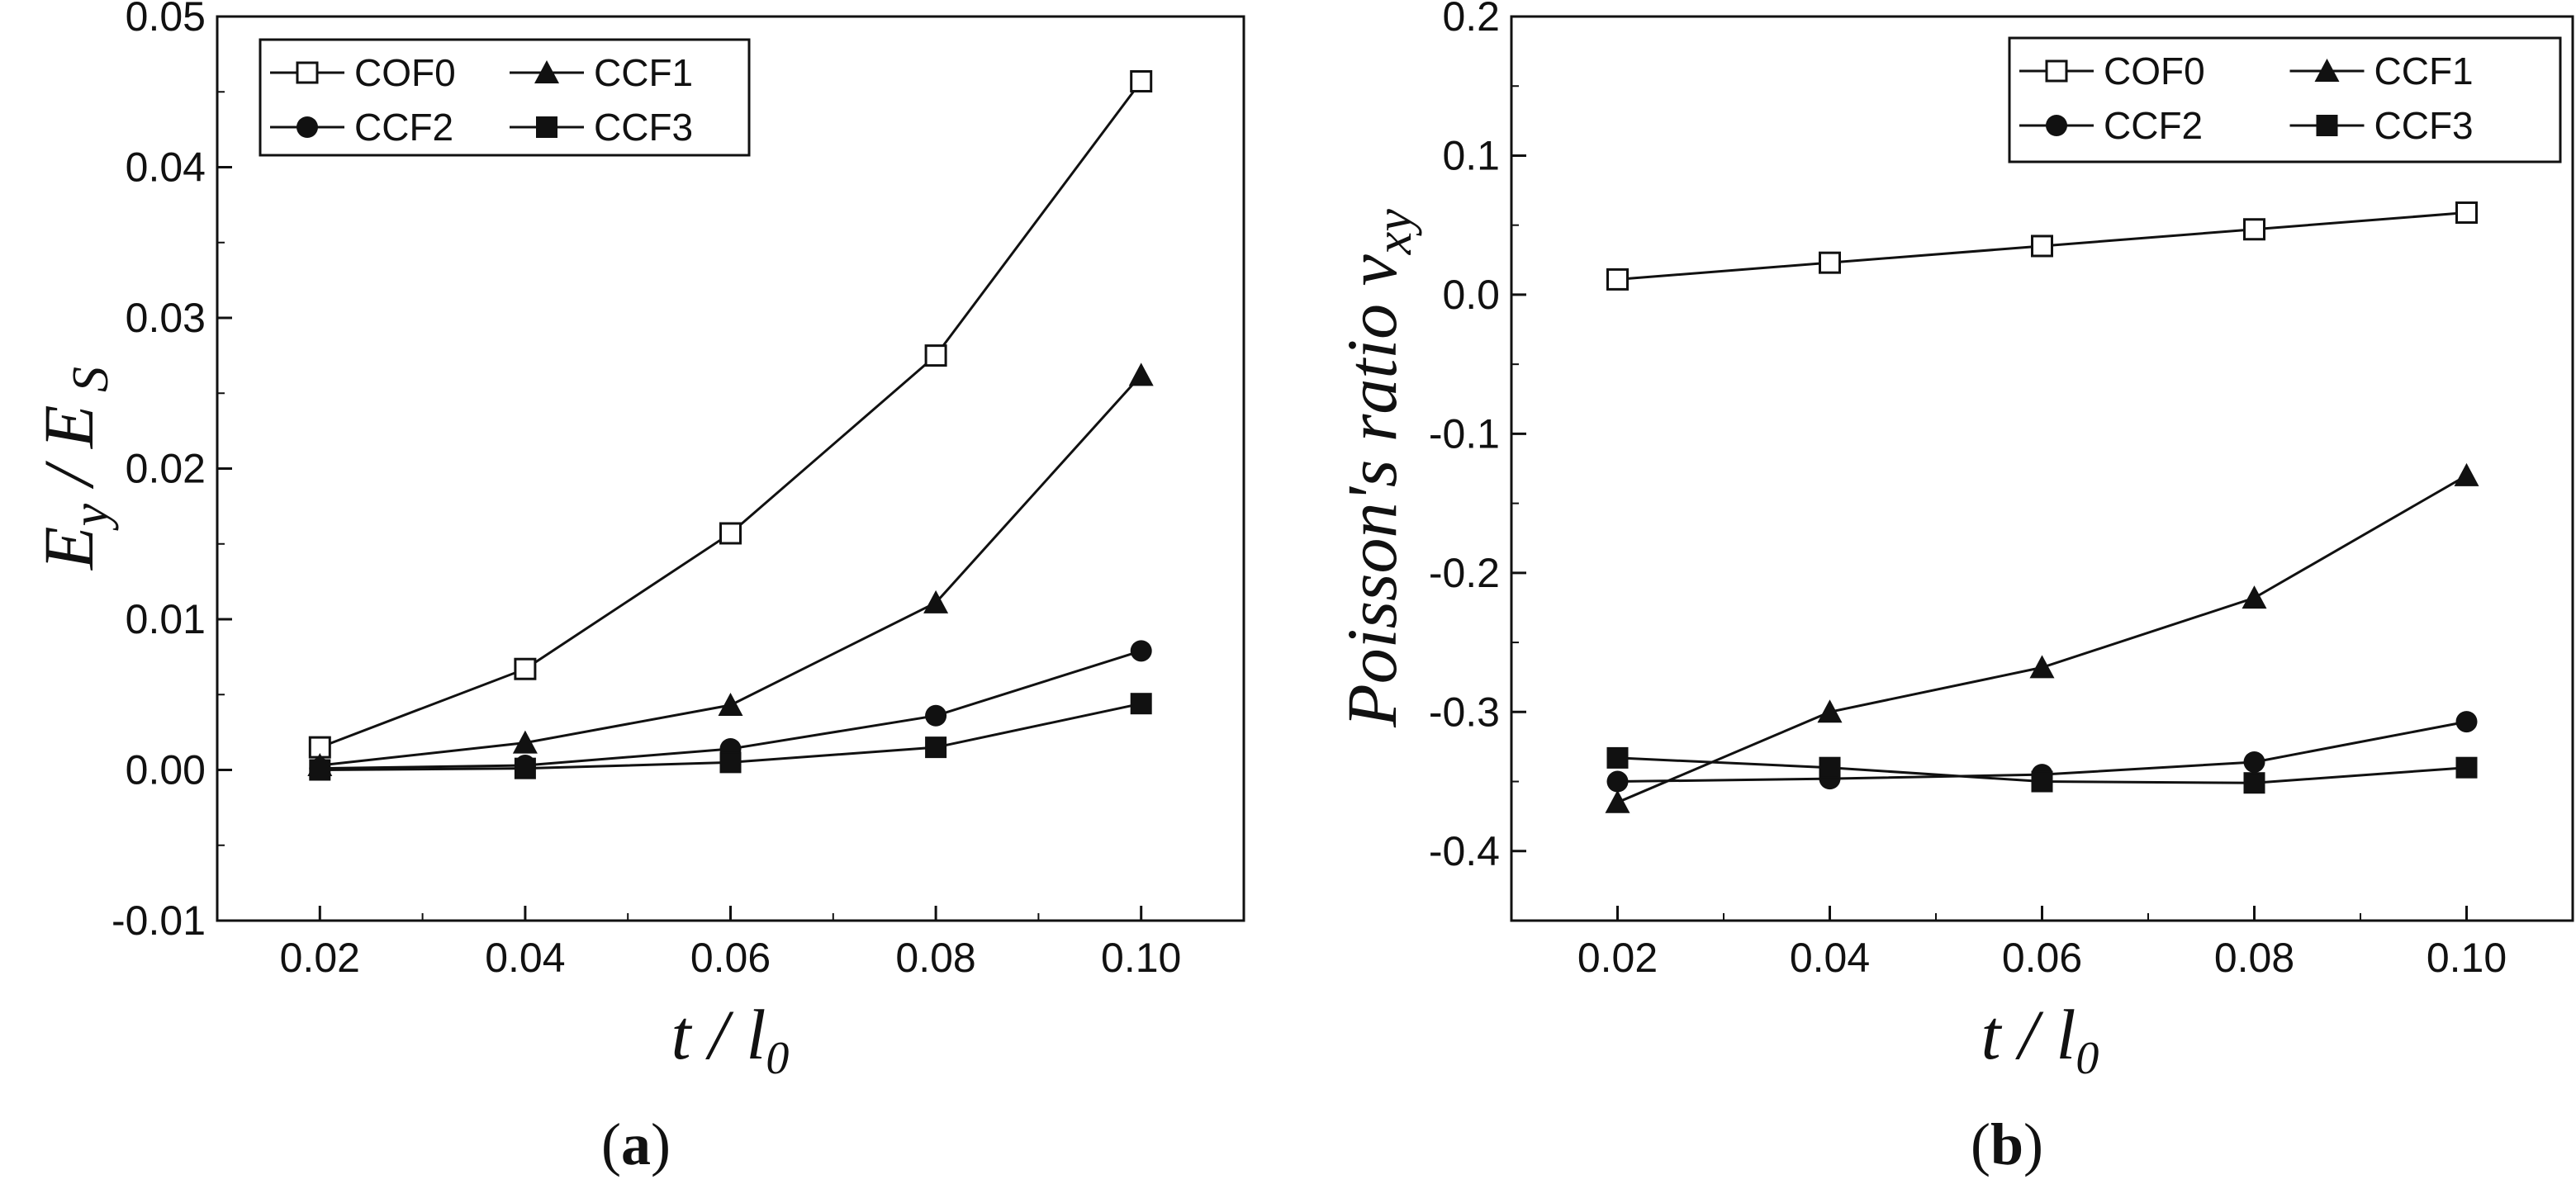 This screenshot has width=2576, height=1184. I want to click on legend-a: COF0 CCF1 CCF2 CCF3, so click(505, 97).